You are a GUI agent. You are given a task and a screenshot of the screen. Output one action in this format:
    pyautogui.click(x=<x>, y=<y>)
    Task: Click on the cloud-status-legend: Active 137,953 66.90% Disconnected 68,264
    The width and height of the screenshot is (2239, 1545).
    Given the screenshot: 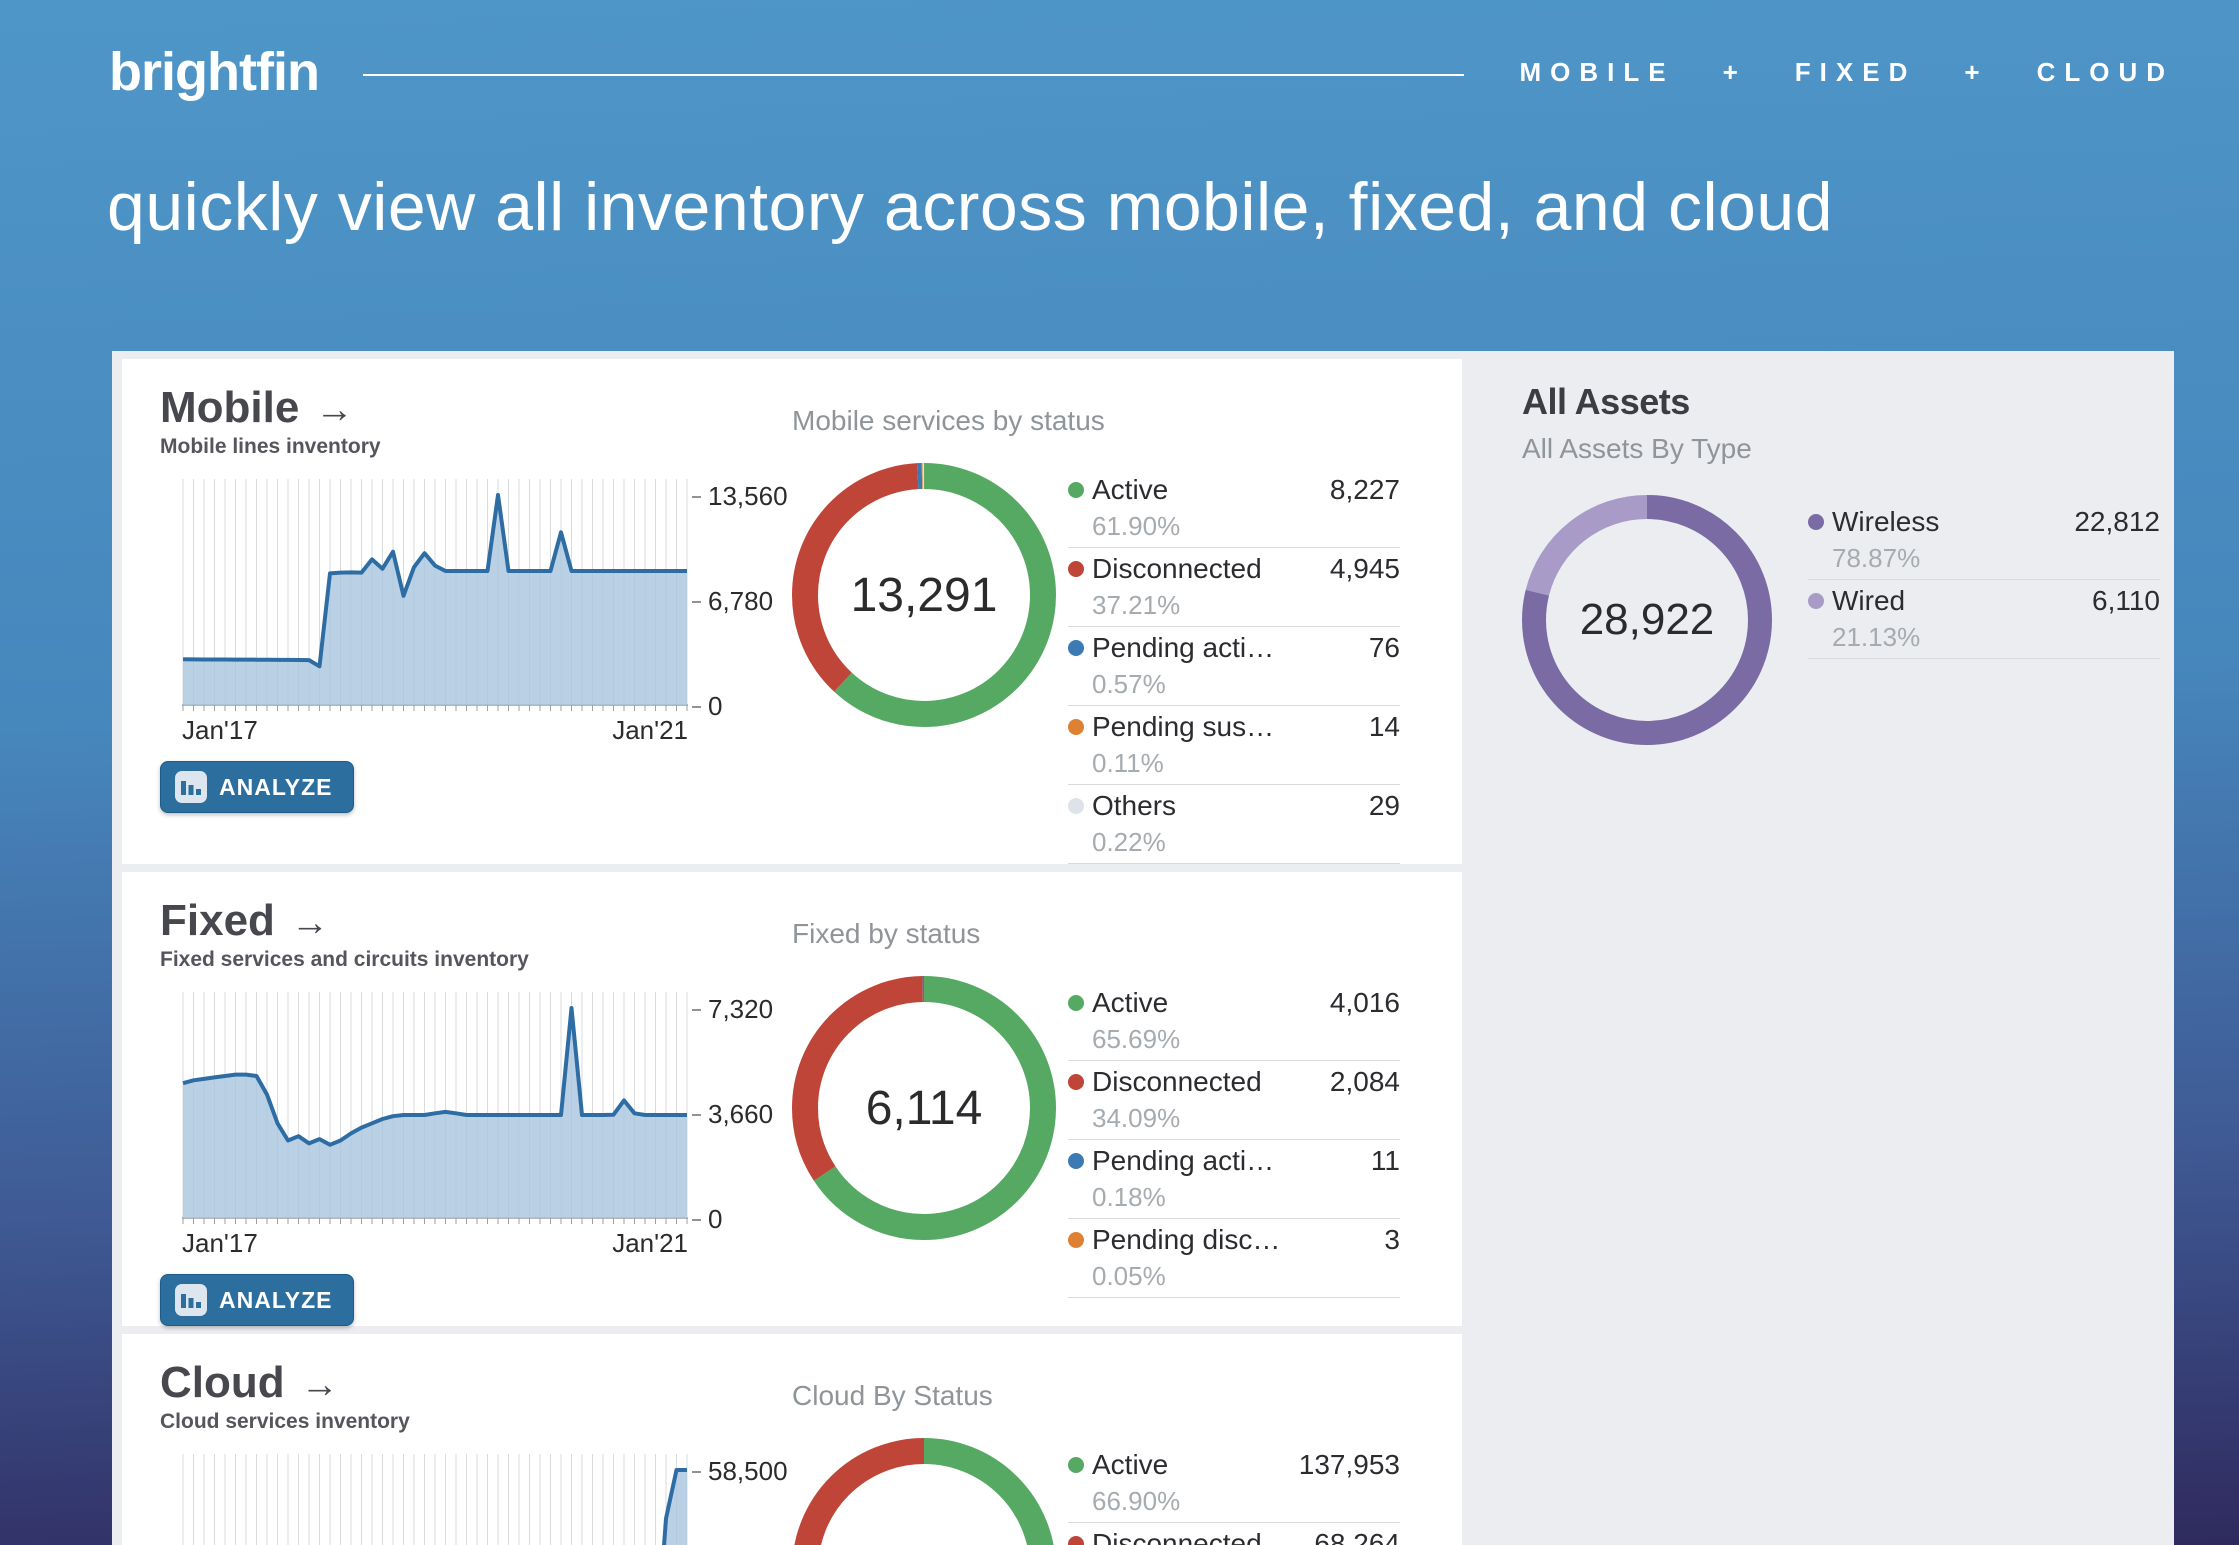 What is the action you would take?
    pyautogui.click(x=1234, y=1494)
    